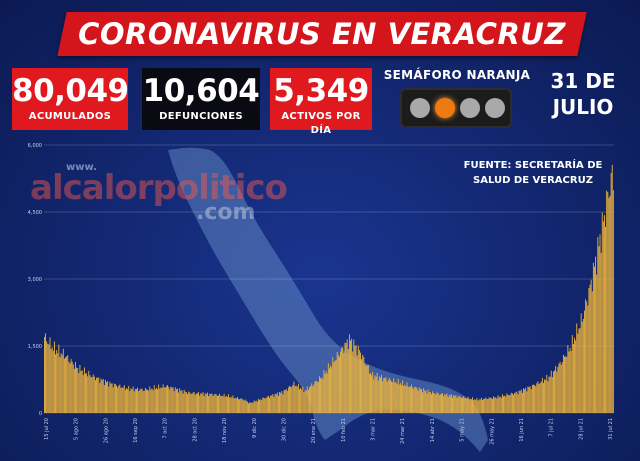 The height and width of the screenshot is (461, 640). Describe the element at coordinates (457, 75) in the screenshot. I see `semaforo-label: SEMÁFORO NARANJA` at that location.